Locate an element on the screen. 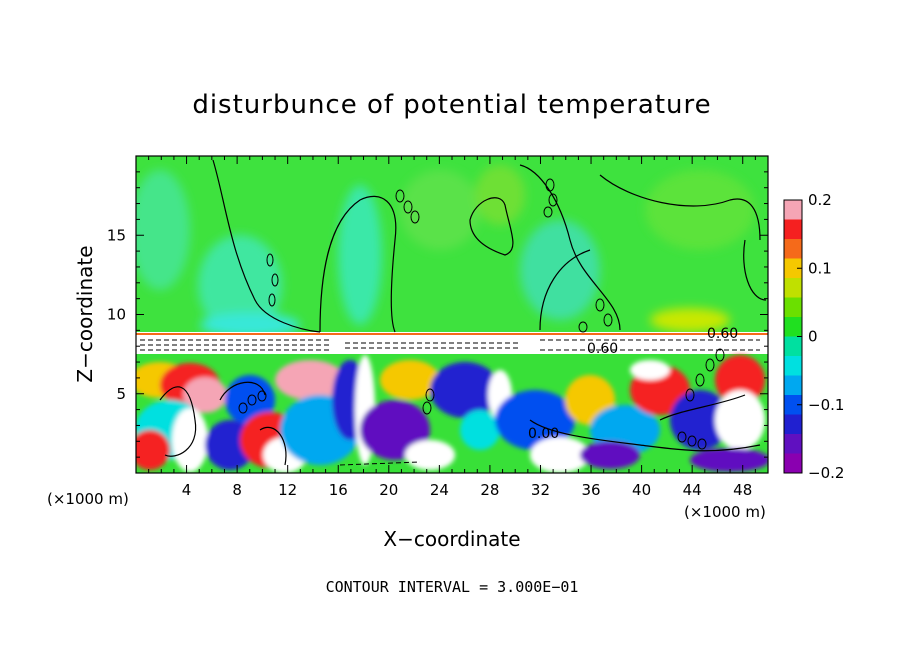 This screenshot has height=654, width=904. x-tick-label: 20 is located at coordinates (388, 490).